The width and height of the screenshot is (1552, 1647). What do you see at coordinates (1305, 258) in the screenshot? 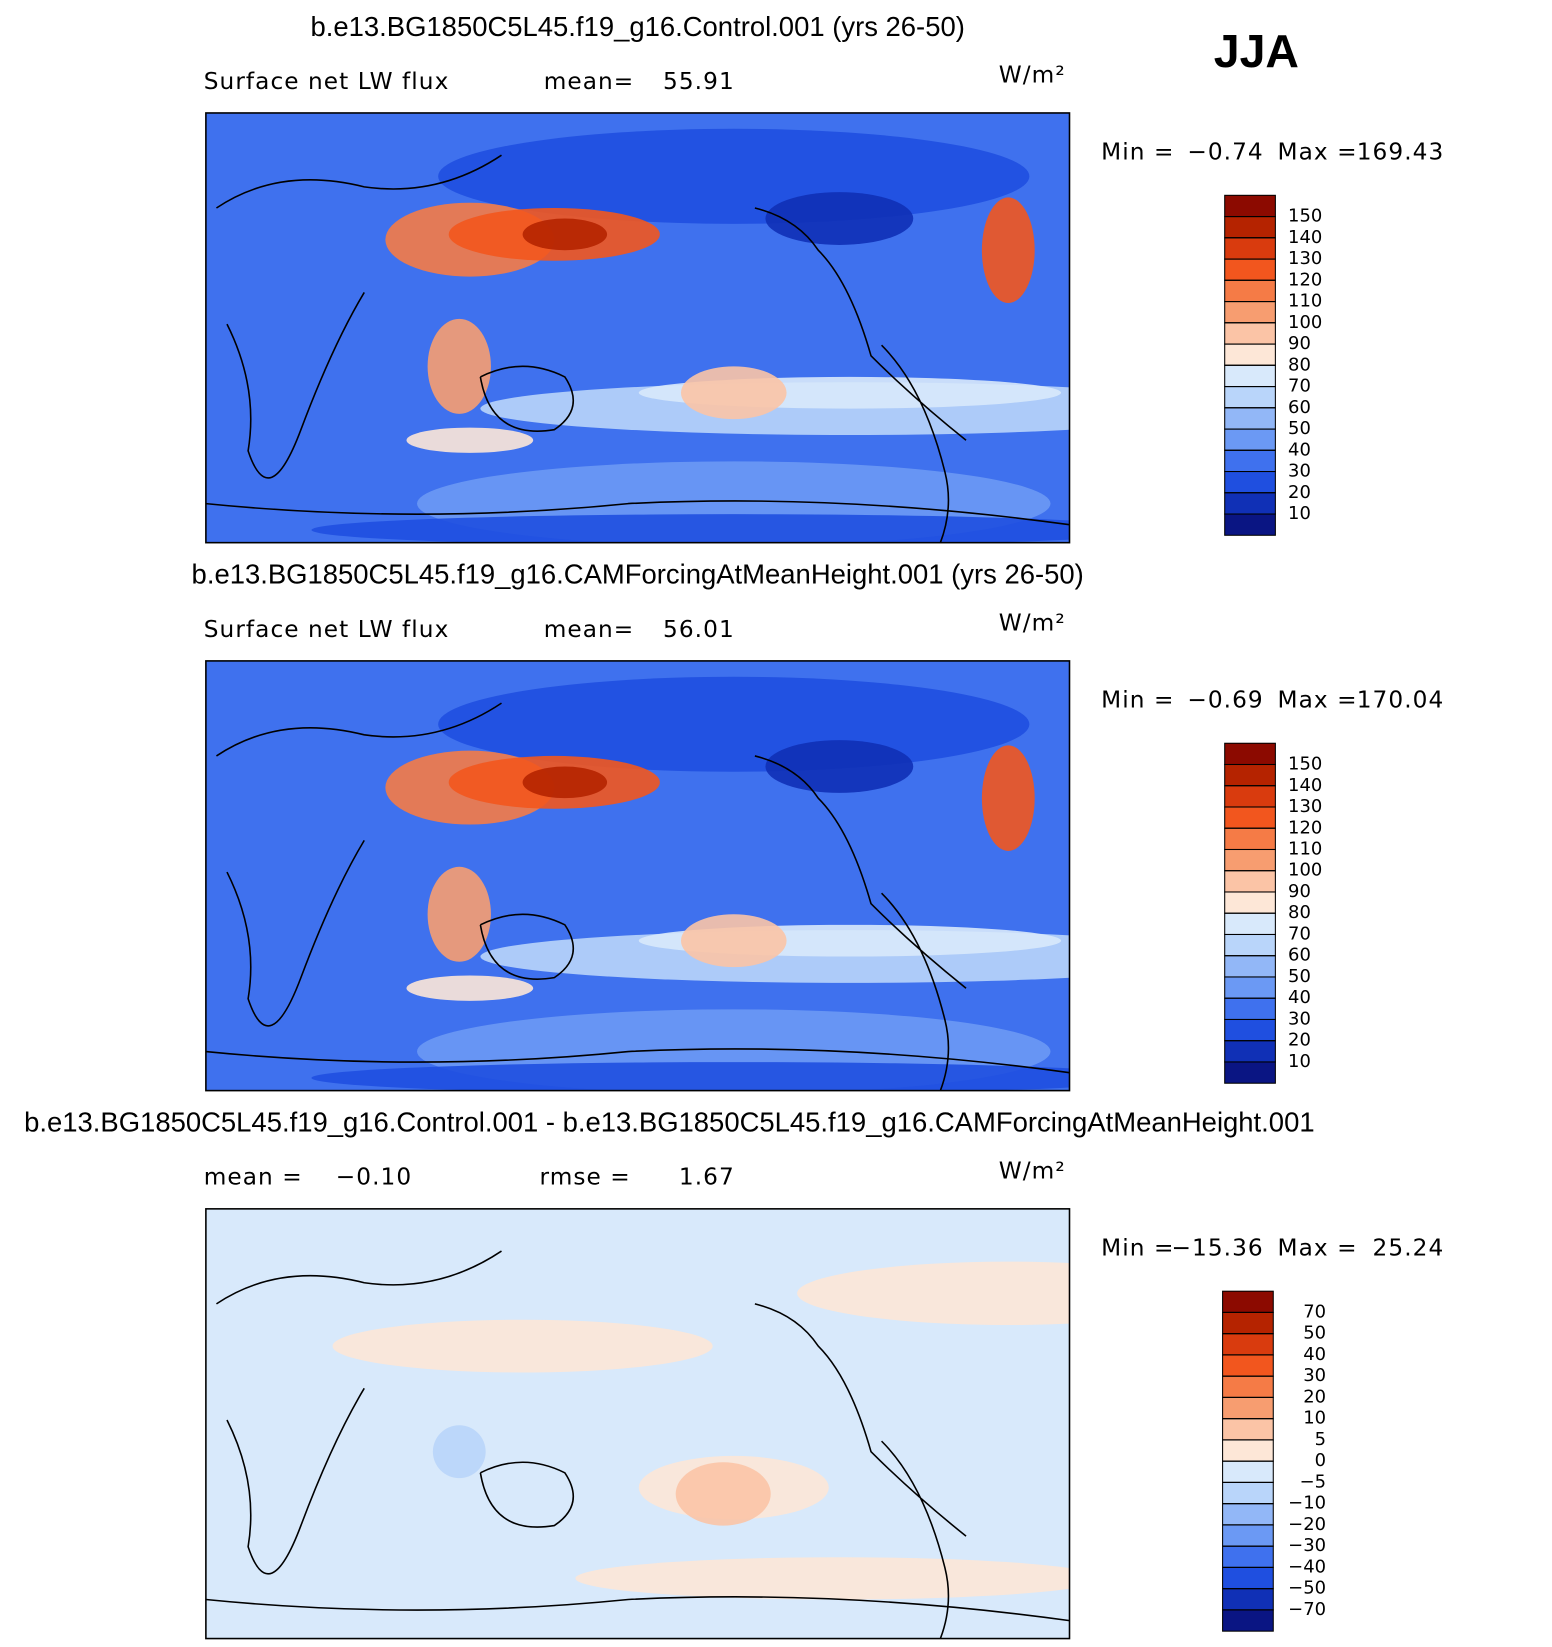
I see `colorbar-label: 130` at bounding box center [1305, 258].